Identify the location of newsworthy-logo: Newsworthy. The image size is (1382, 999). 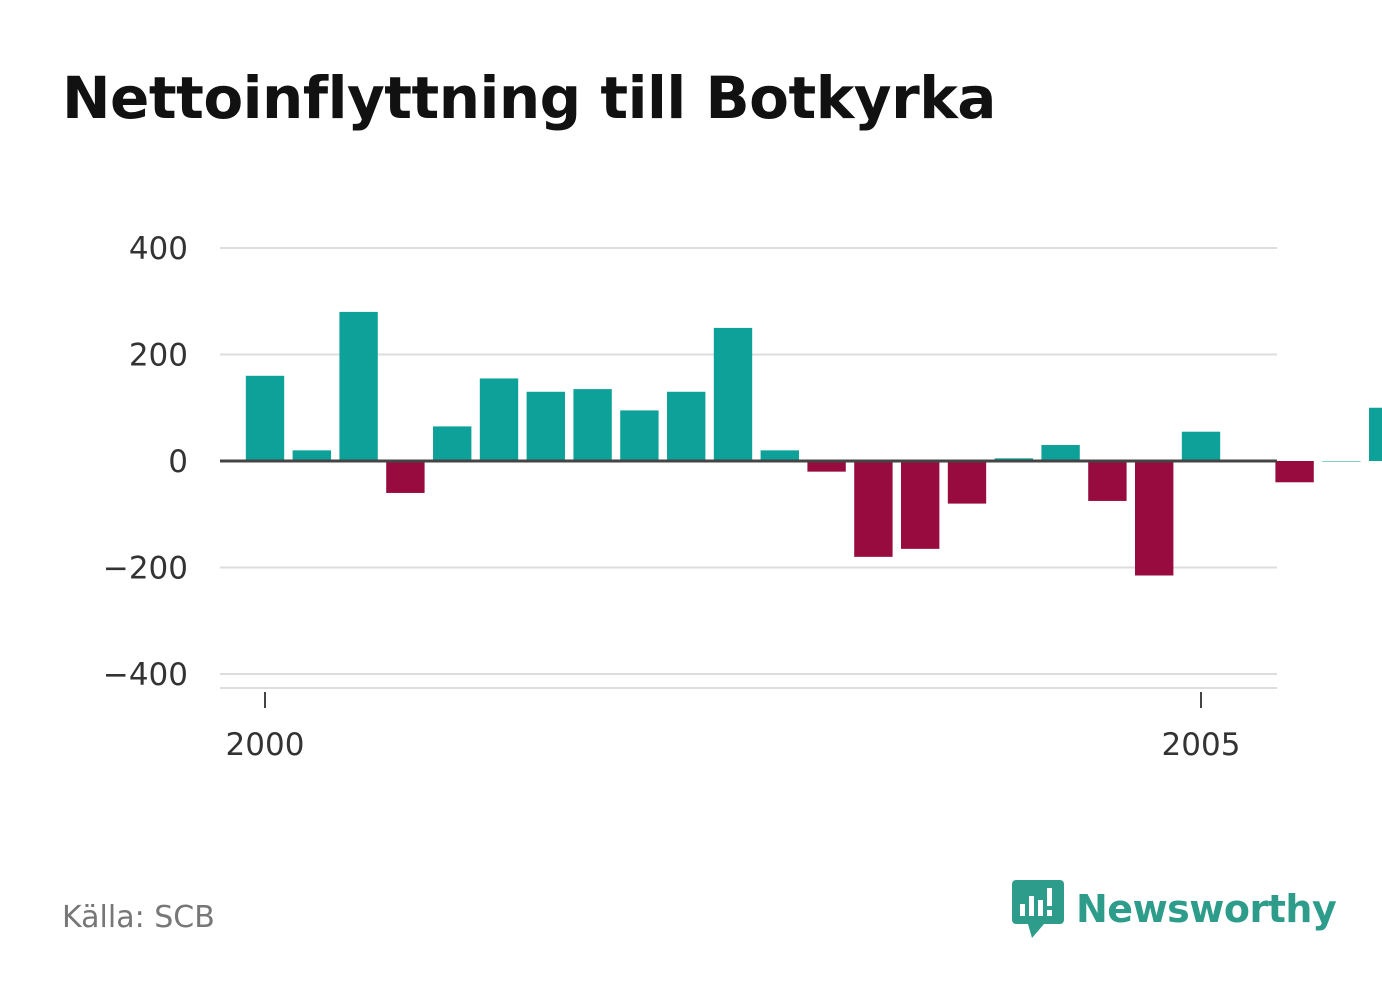
(1173, 909).